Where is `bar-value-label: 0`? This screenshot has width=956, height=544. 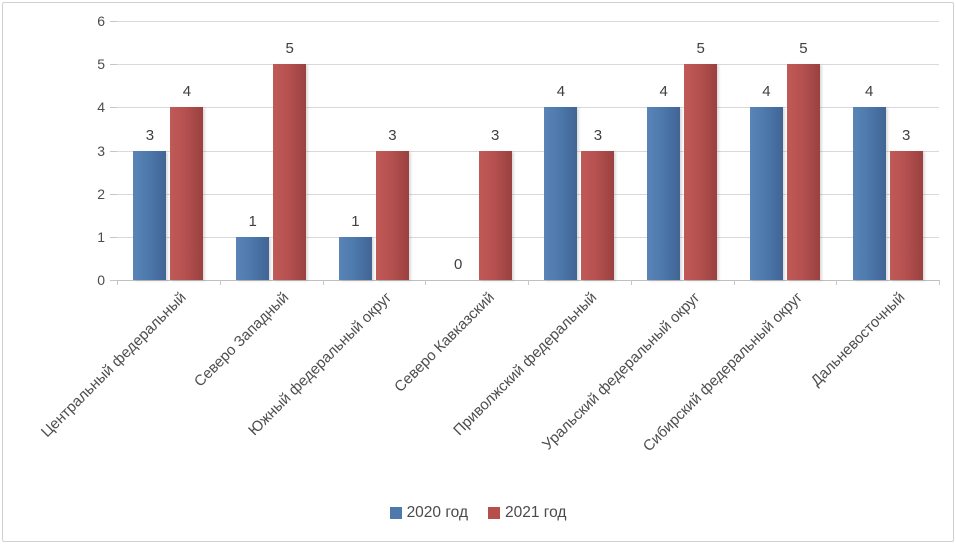
bar-value-label: 0 is located at coordinates (458, 264).